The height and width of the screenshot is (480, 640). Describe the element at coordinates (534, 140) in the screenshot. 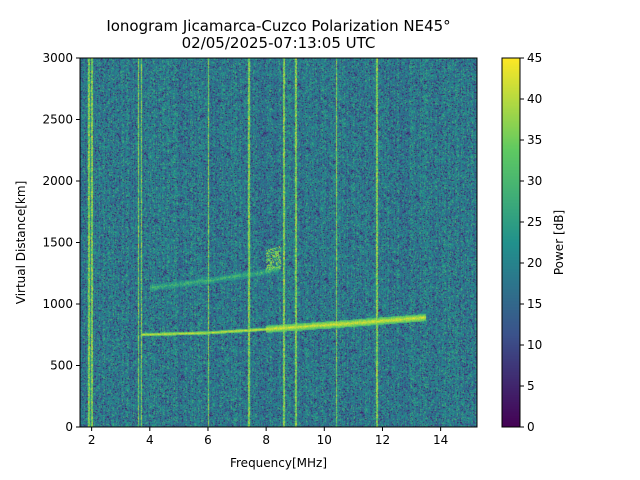

I see `colorbar-tick-label: 35` at that location.